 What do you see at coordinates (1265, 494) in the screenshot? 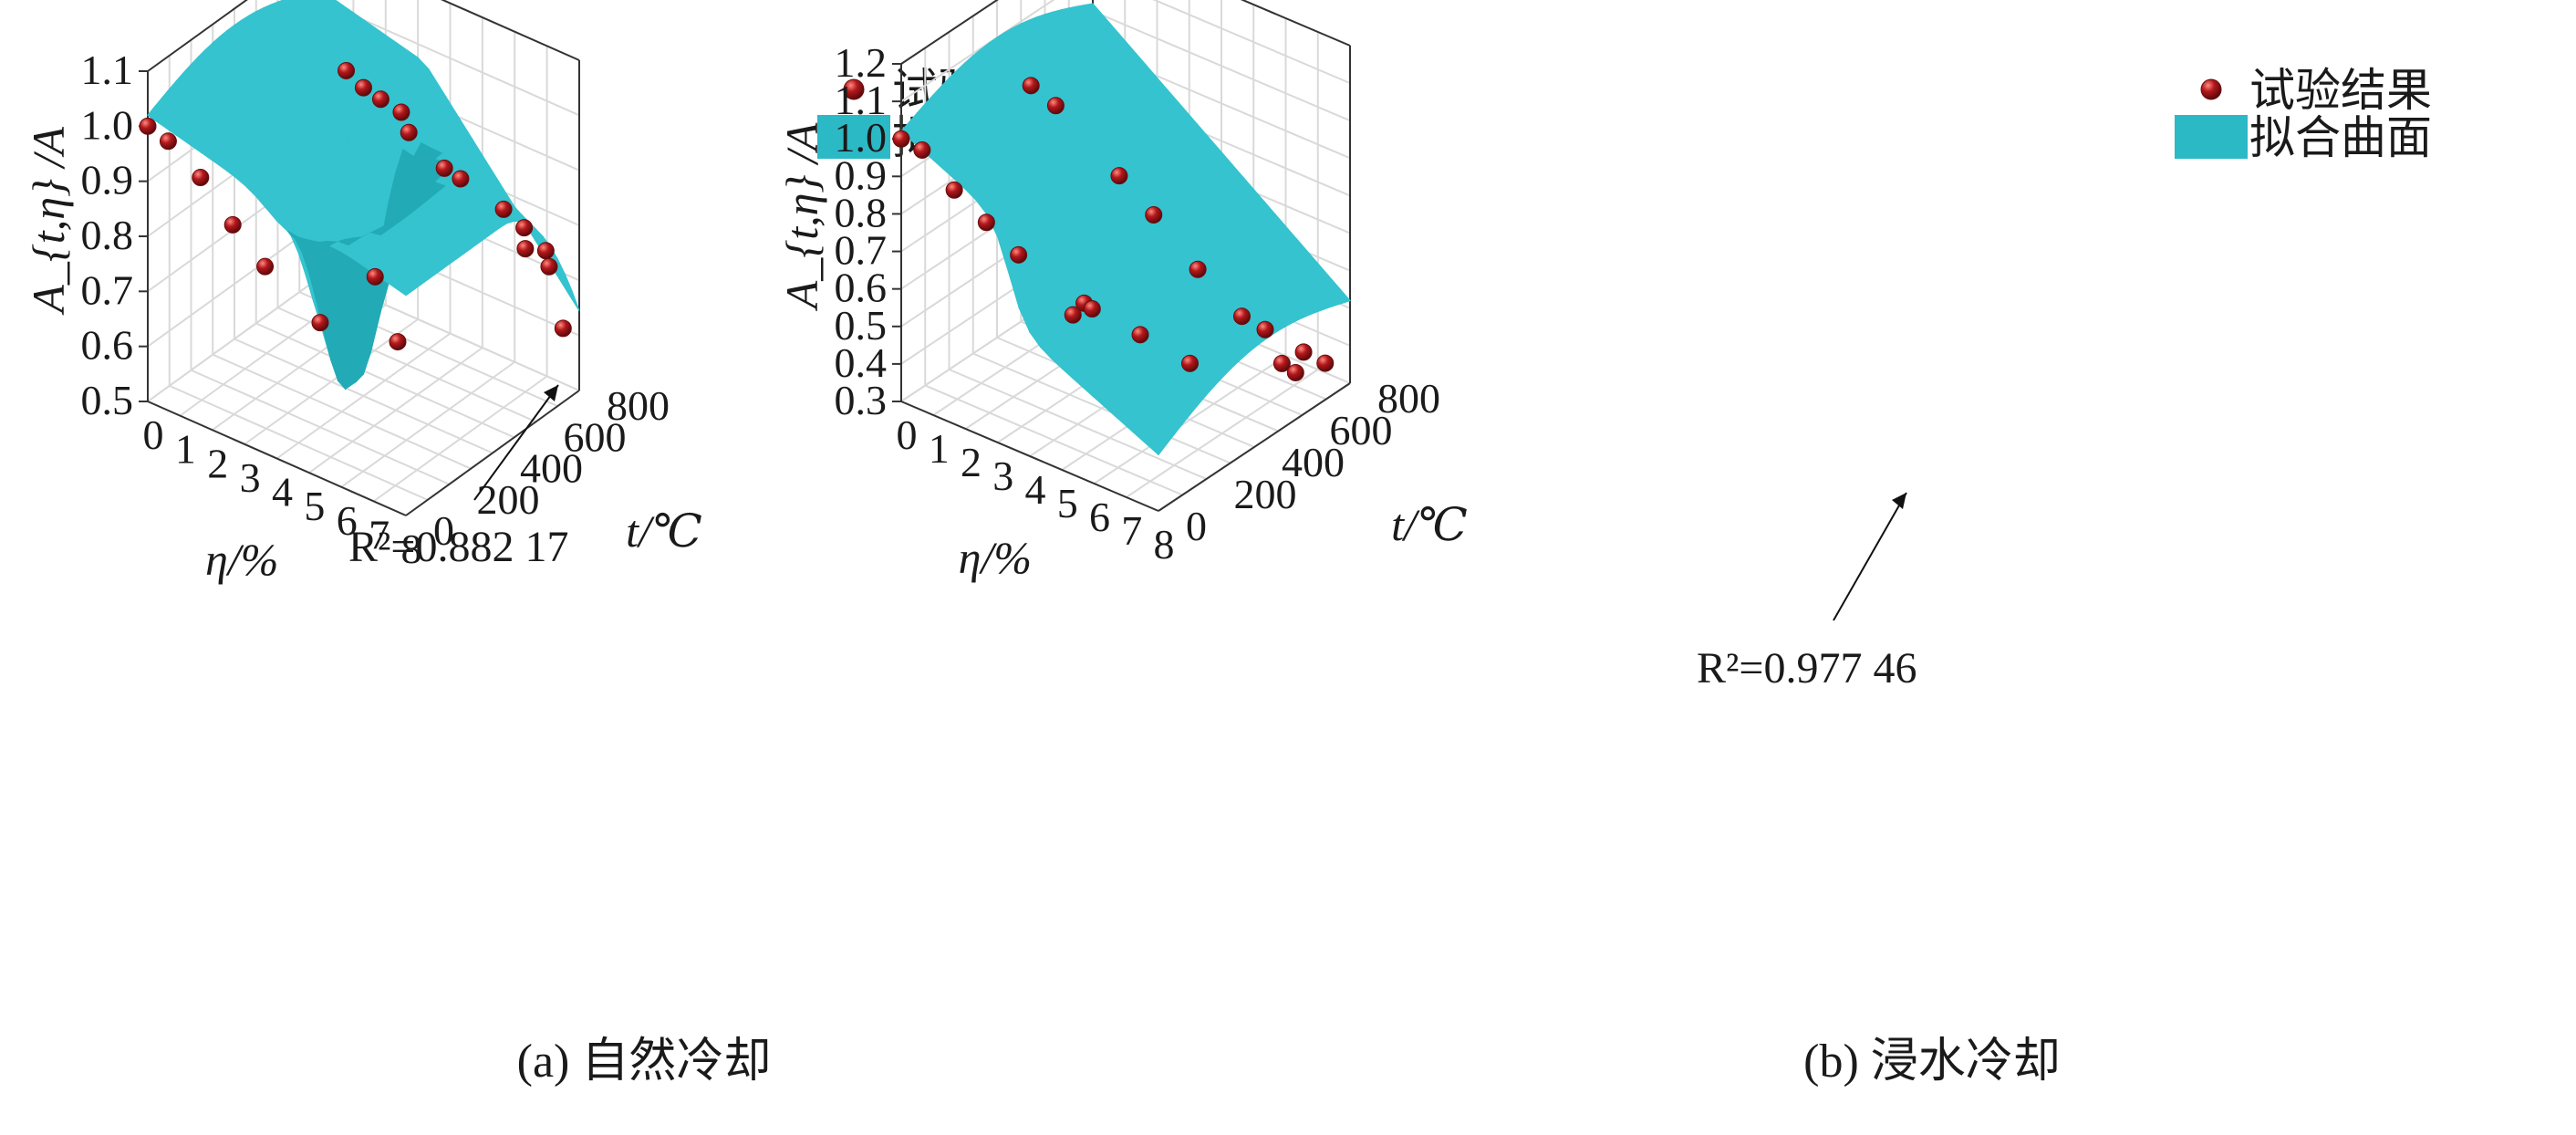
I see `chart-b-t-tick-label: 200` at bounding box center [1265, 494].